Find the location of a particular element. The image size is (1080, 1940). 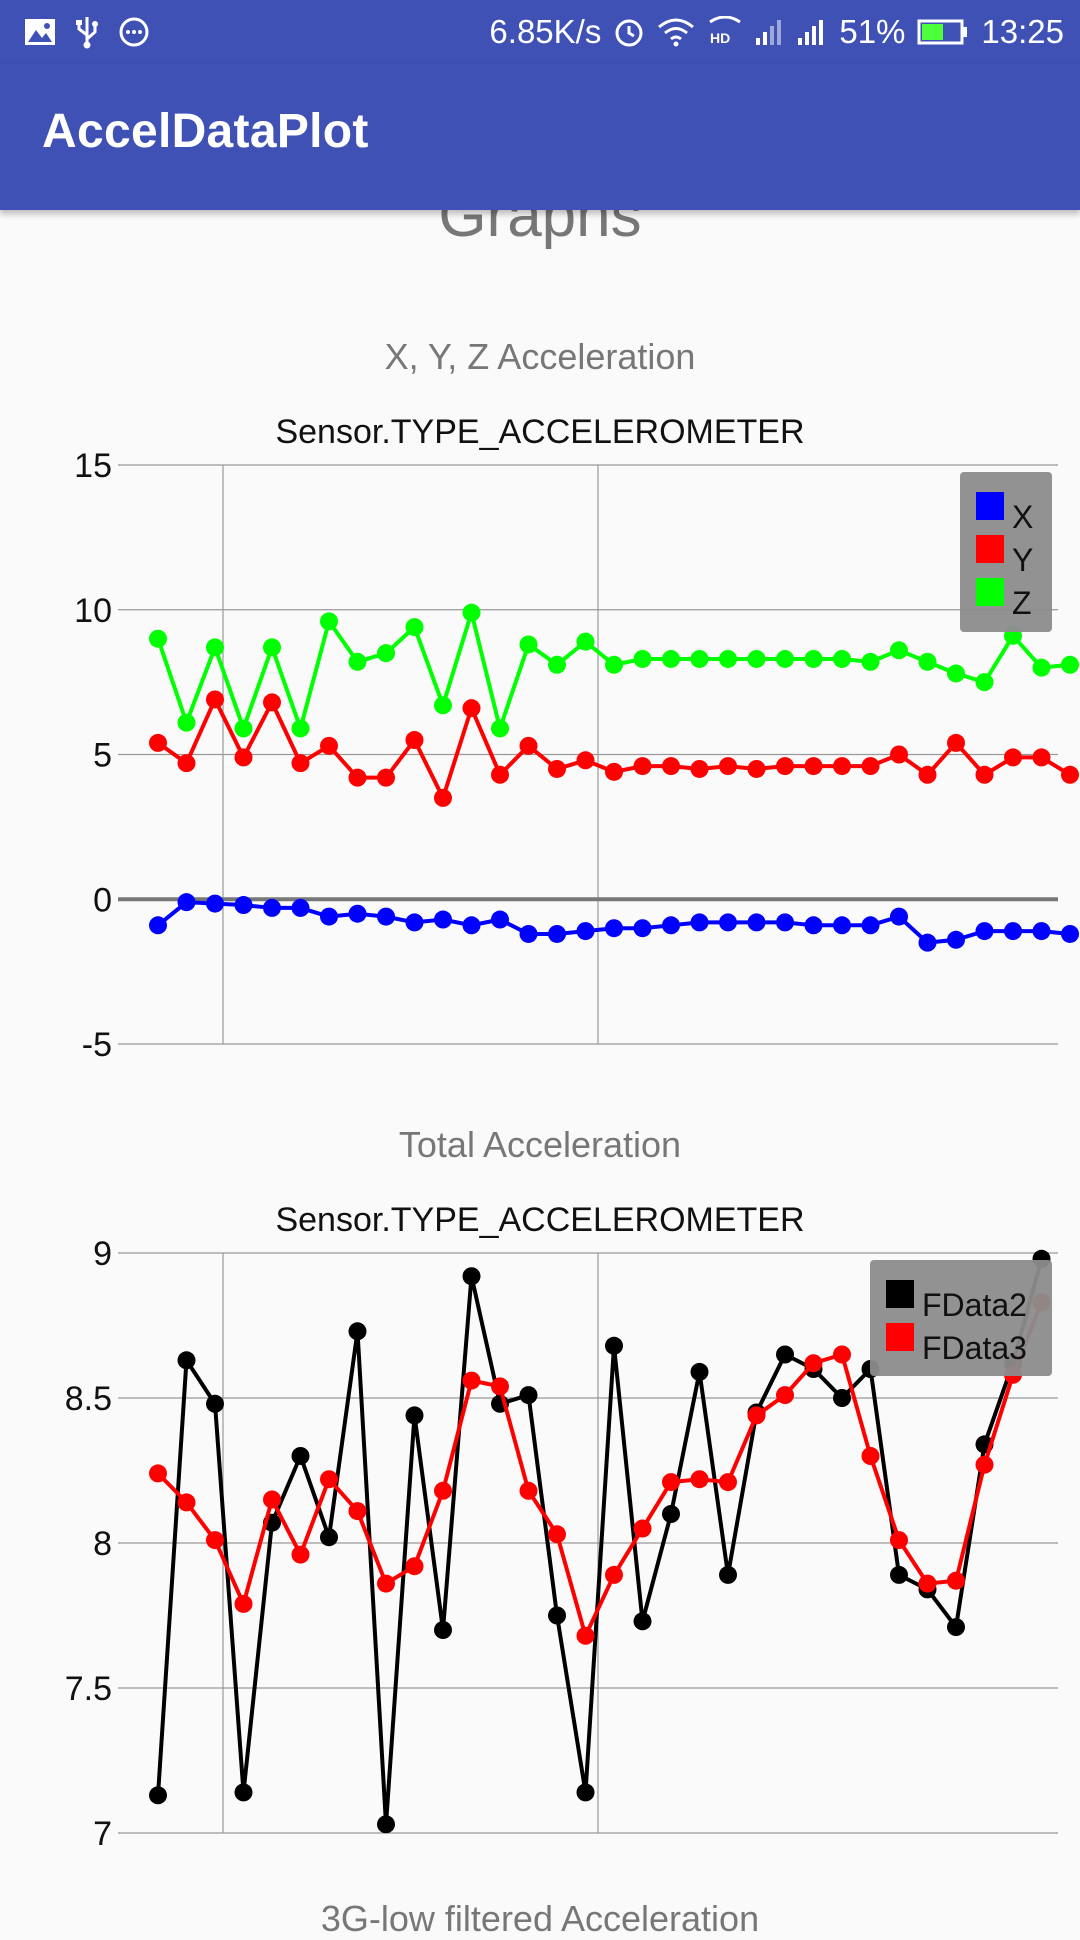

y-tick-label: 8.5 is located at coordinates (88, 1399).